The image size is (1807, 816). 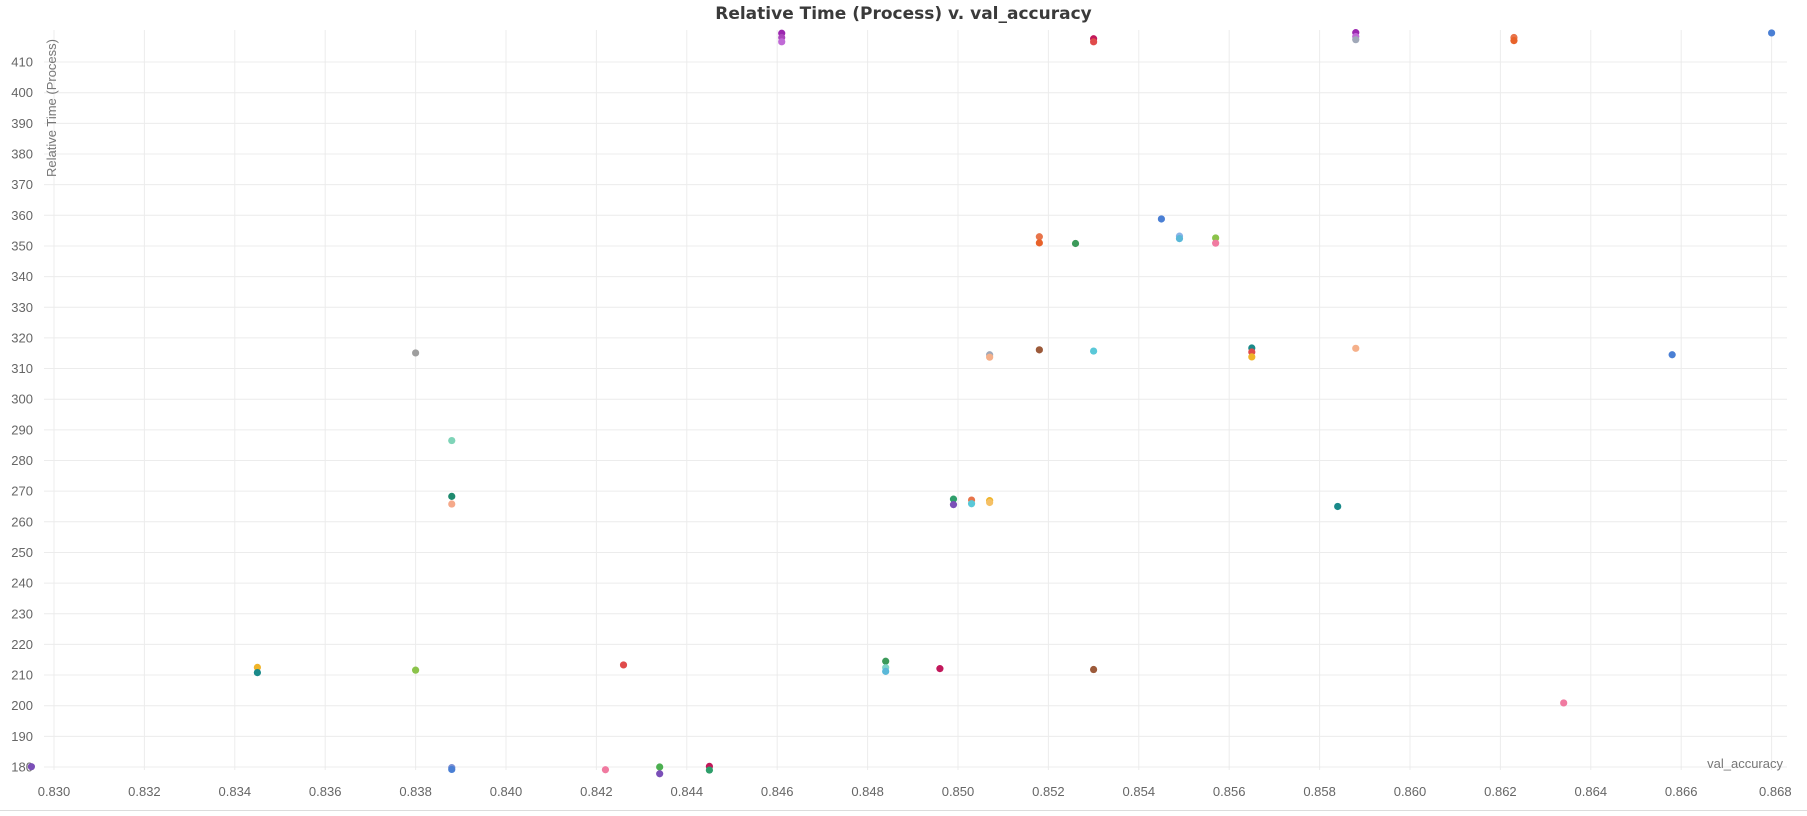 What do you see at coordinates (903, 810) in the screenshot?
I see `chart-bottom-border` at bounding box center [903, 810].